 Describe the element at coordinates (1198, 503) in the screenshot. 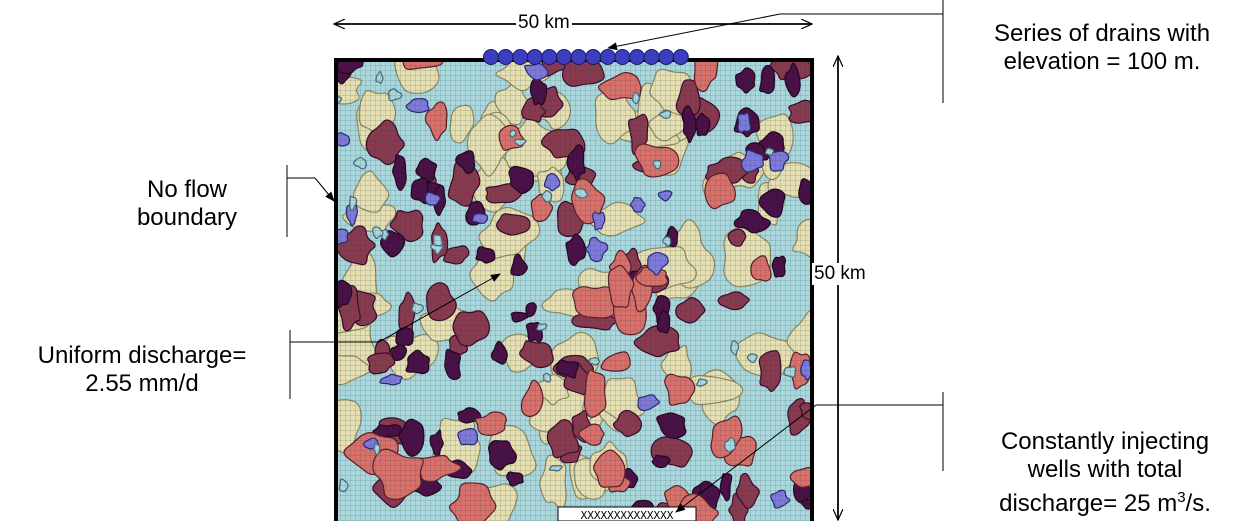

I see `injecting-wells-line-3-suffix: /s.` at that location.